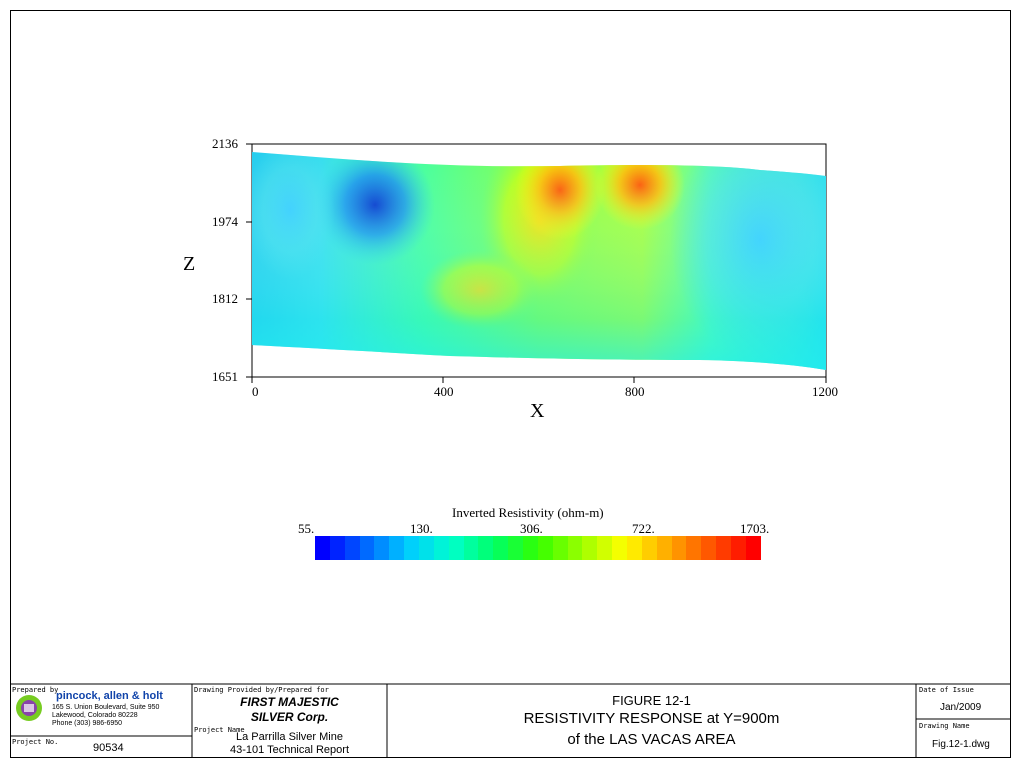 This screenshot has width=1018, height=764. I want to click on drawing-provided-label: Drawing Provided by/Prepared for, so click(261, 690).